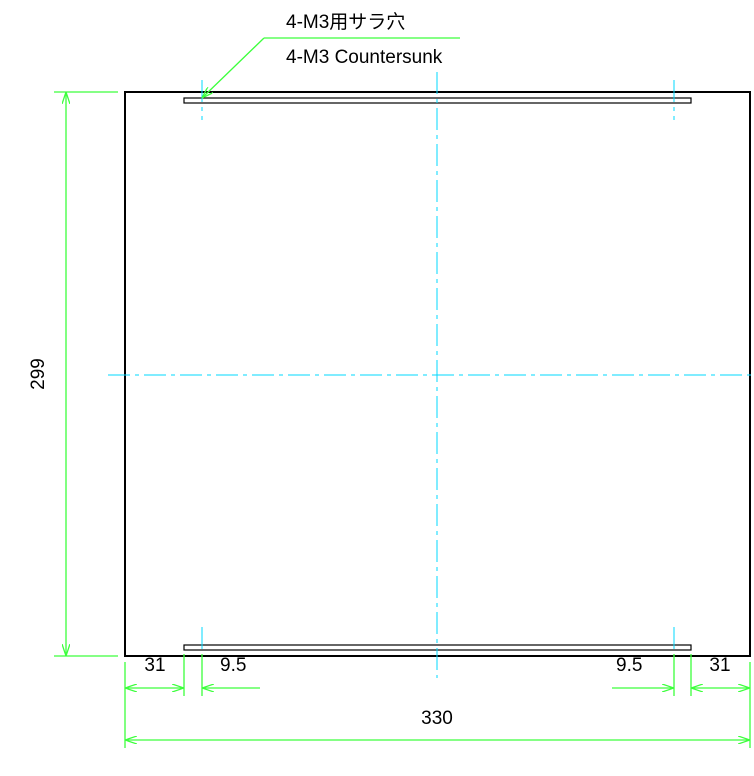 The height and width of the screenshot is (776, 754). What do you see at coordinates (629, 665) in the screenshot?
I see `right-hole-dimension-label: 9.5` at bounding box center [629, 665].